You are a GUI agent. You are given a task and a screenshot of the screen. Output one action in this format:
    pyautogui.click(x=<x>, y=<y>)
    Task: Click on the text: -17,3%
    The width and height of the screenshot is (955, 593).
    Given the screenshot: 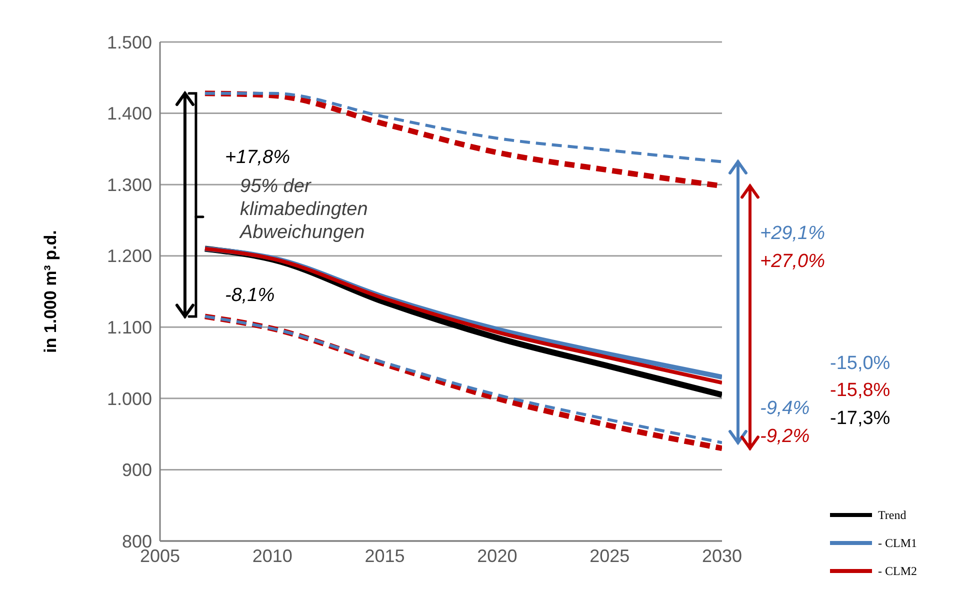 What is the action you would take?
    pyautogui.click(x=860, y=418)
    